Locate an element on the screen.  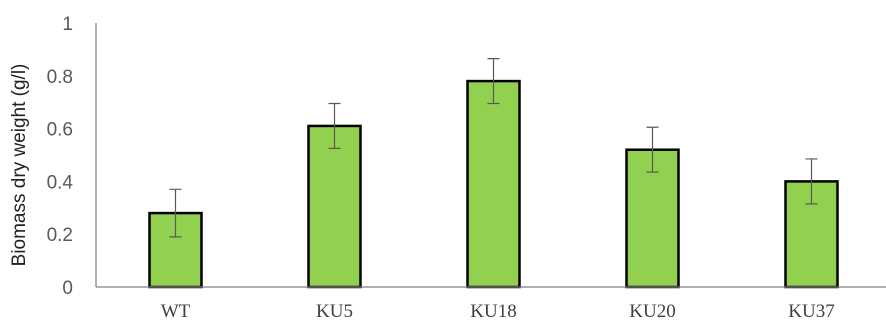
x-tick-labels: WT KU5 KU18 KU20 KU37 is located at coordinates (498, 311).